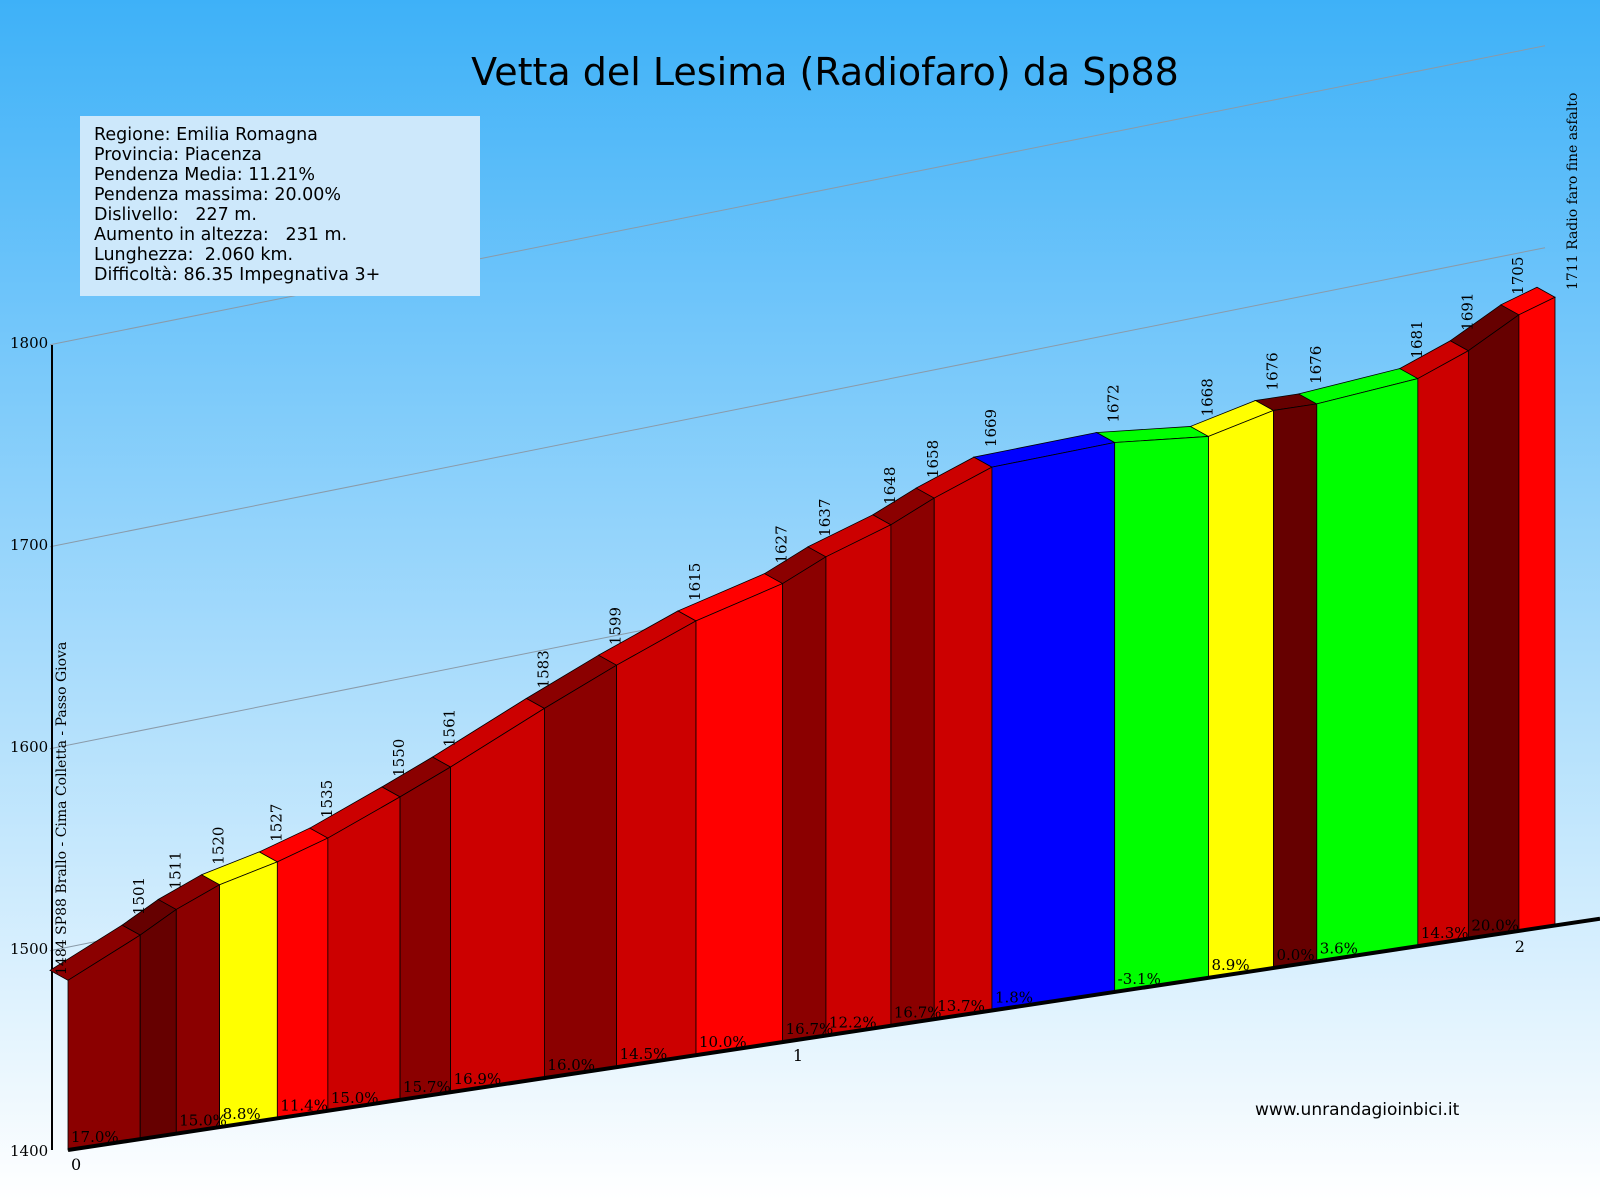 Image resolution: width=1600 pixels, height=1200 pixels. I want to click on y-tick-label: 1700, so click(29, 545).